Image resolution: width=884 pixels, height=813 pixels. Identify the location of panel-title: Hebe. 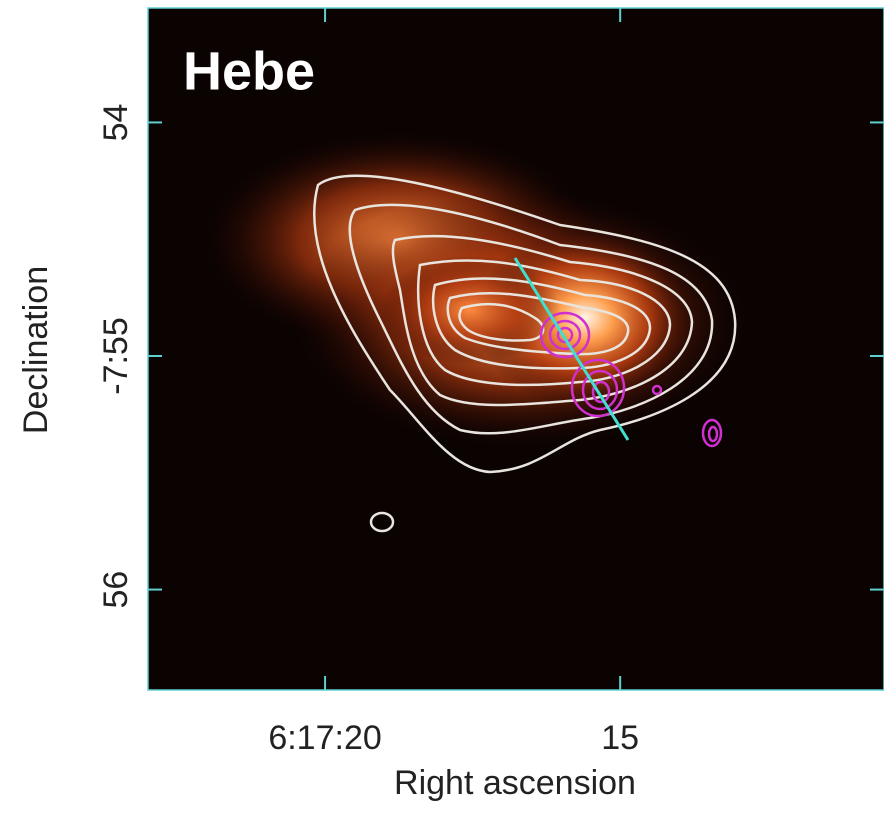
(249, 71).